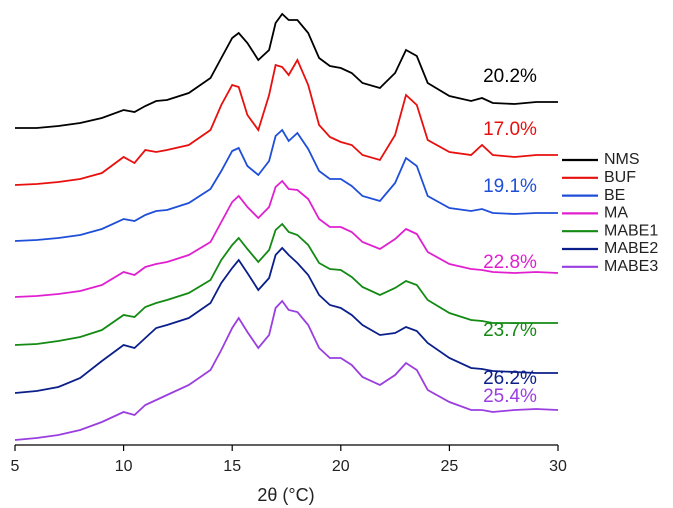 This screenshot has height=508, width=673. What do you see at coordinates (510, 330) in the screenshot?
I see `annotation: 23.7%` at bounding box center [510, 330].